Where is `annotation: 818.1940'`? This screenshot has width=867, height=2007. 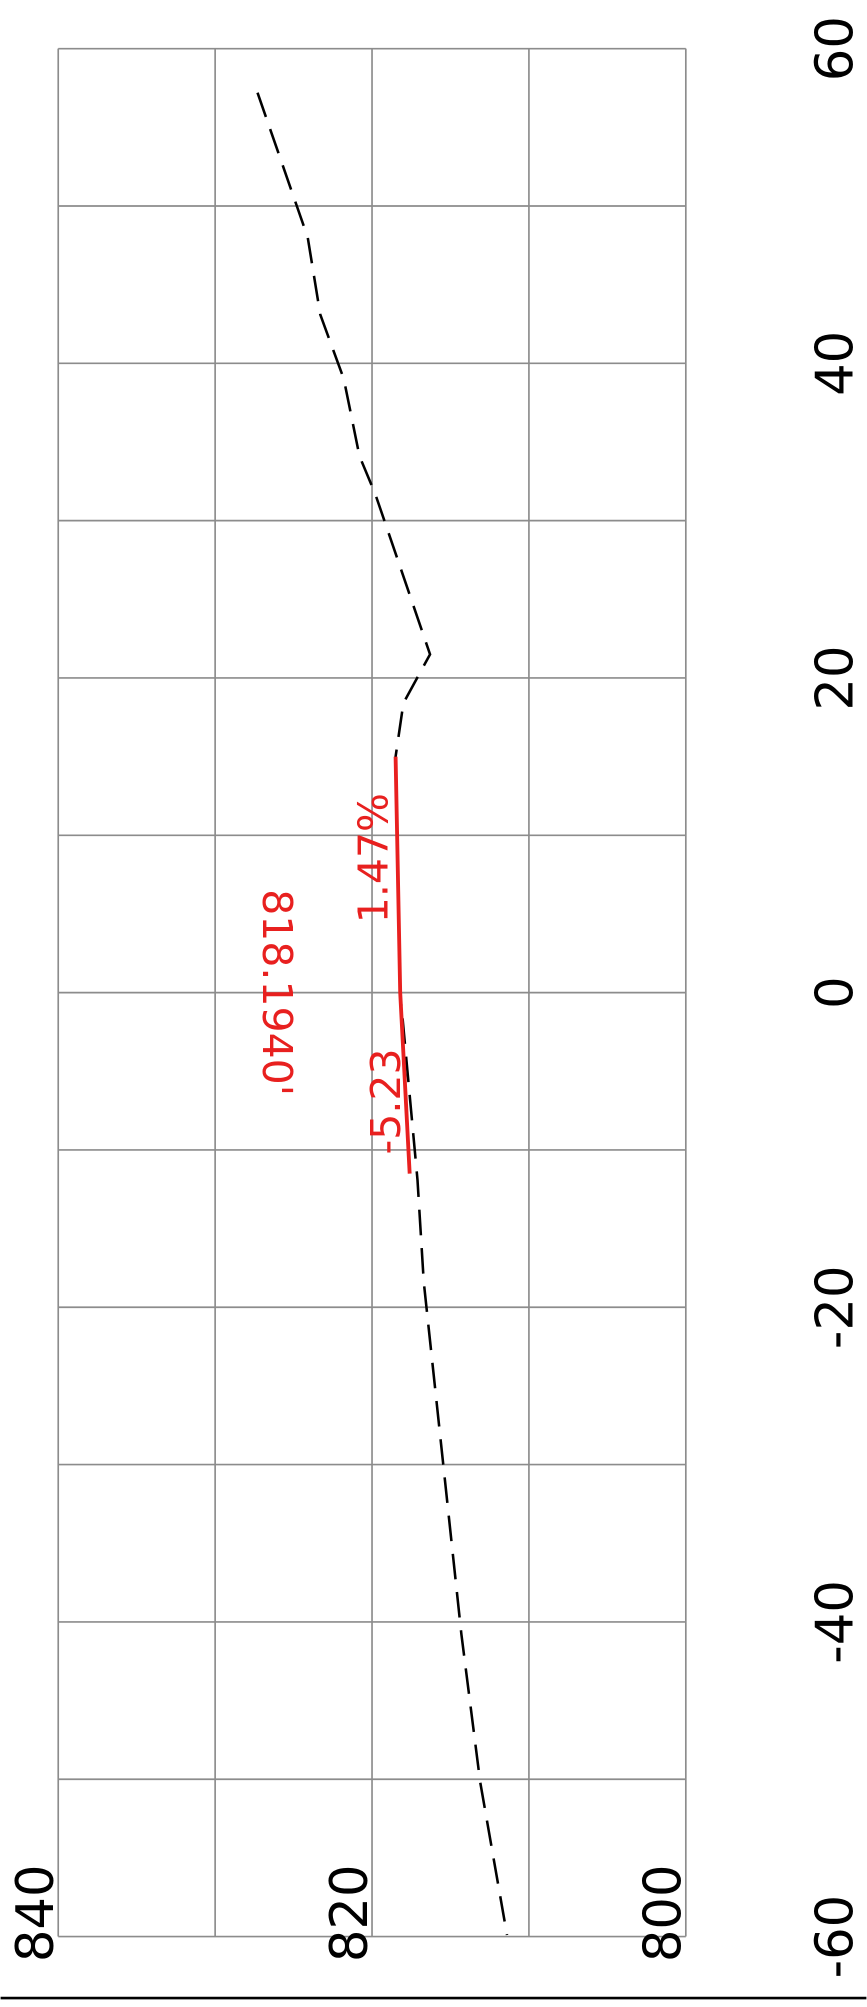
annotation: 818.1940' is located at coordinates (277, 992).